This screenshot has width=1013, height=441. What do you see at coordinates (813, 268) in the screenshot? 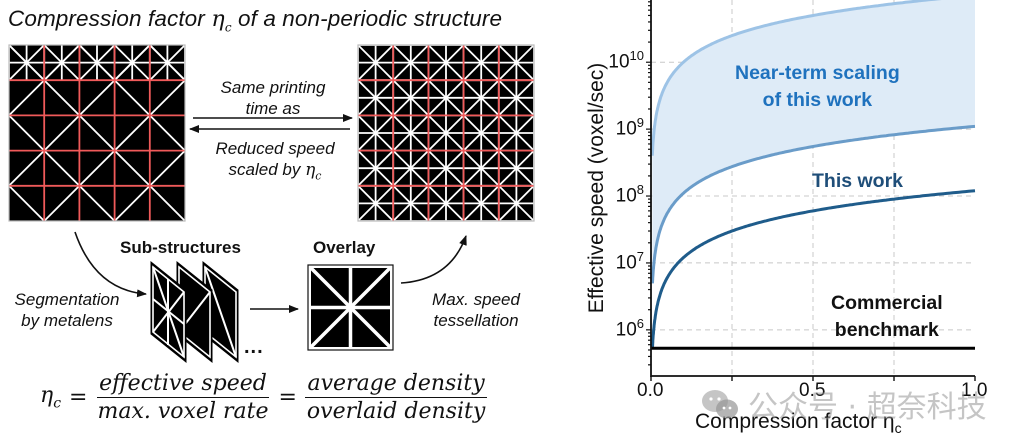
I see `series-this-work` at bounding box center [813, 268].